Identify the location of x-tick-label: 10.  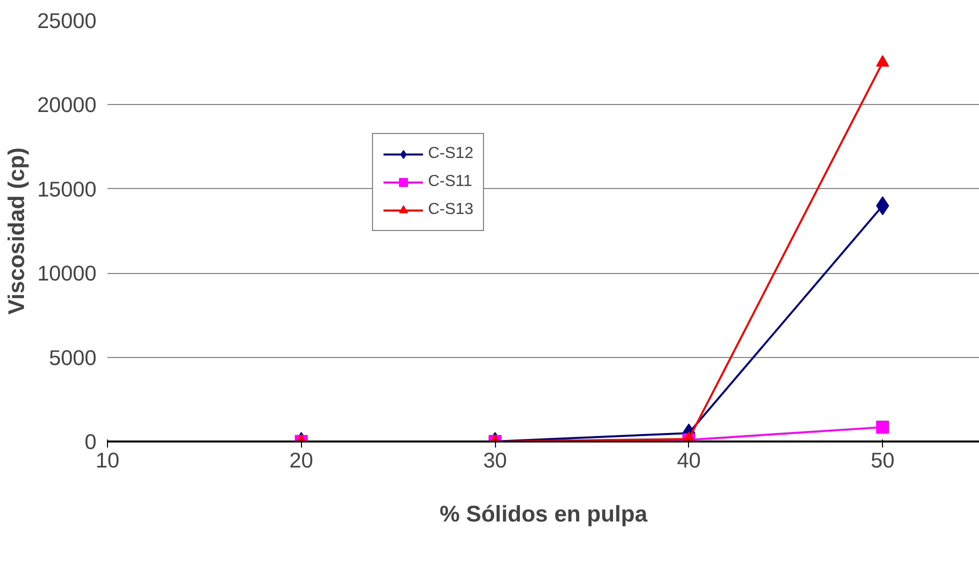
(108, 460).